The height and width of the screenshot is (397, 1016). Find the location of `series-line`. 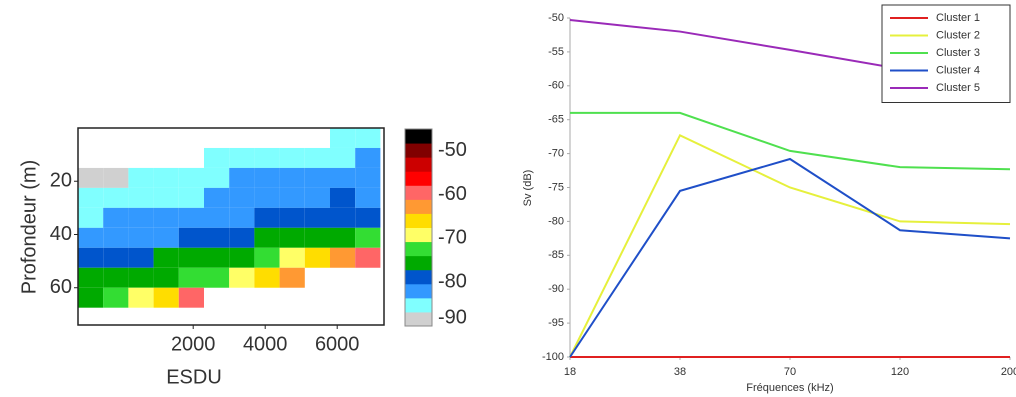

series-line is located at coordinates (790, 141).